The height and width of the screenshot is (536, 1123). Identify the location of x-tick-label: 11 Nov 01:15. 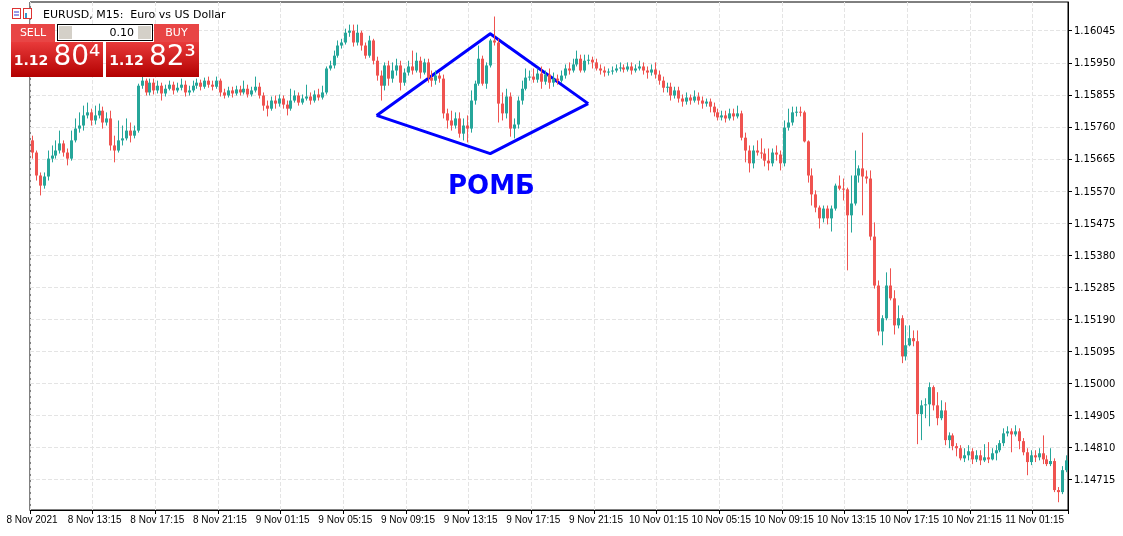
(1035, 519).